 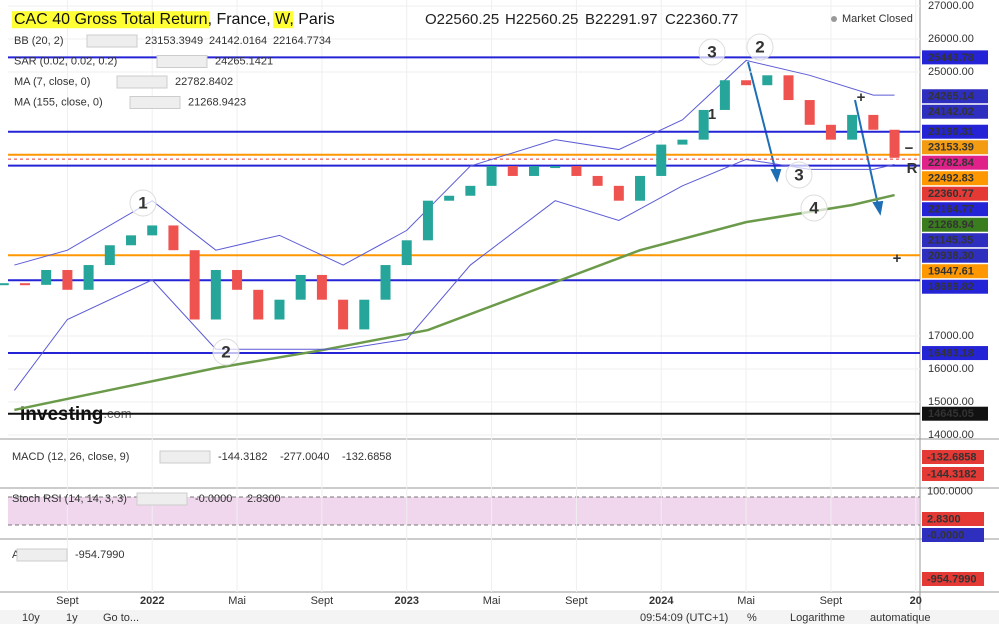 I want to click on price-label: 24142.02, so click(x=951, y=112).